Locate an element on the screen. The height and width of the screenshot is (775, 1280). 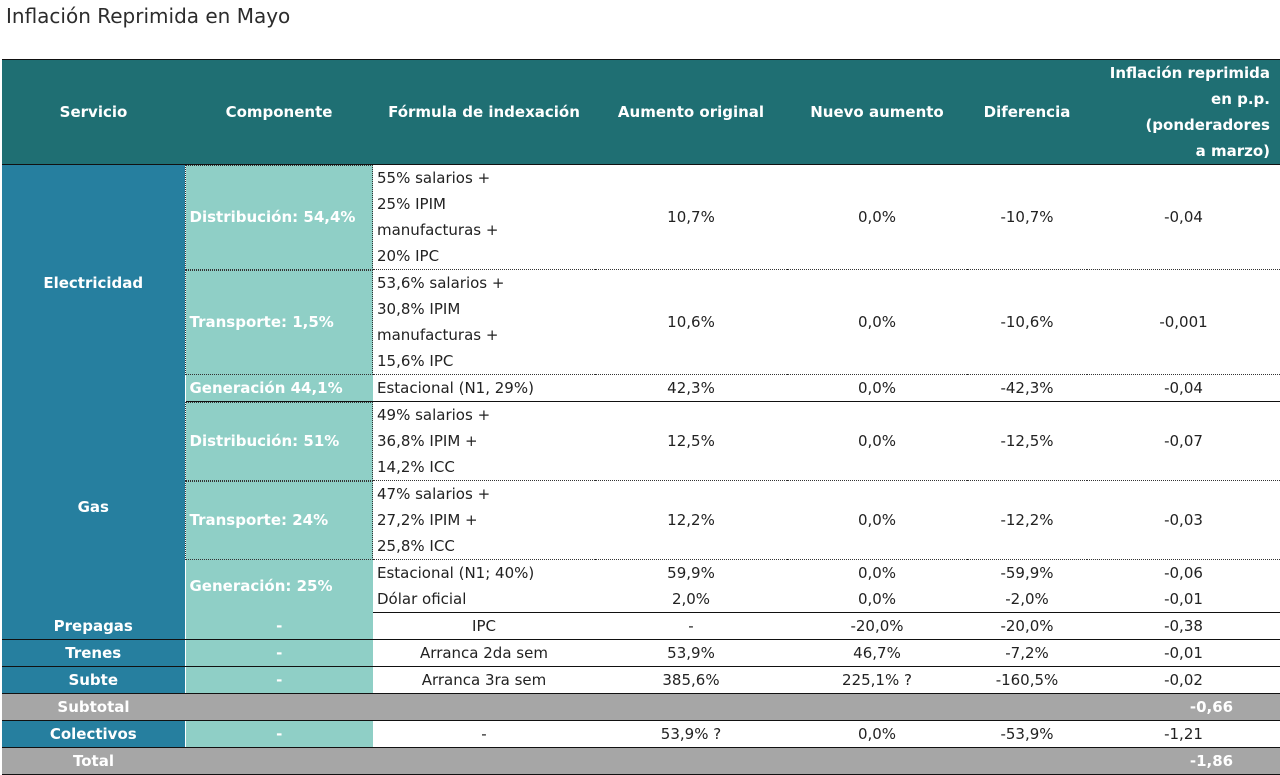
diferencia-cell: -7,2% is located at coordinates (1027, 653).